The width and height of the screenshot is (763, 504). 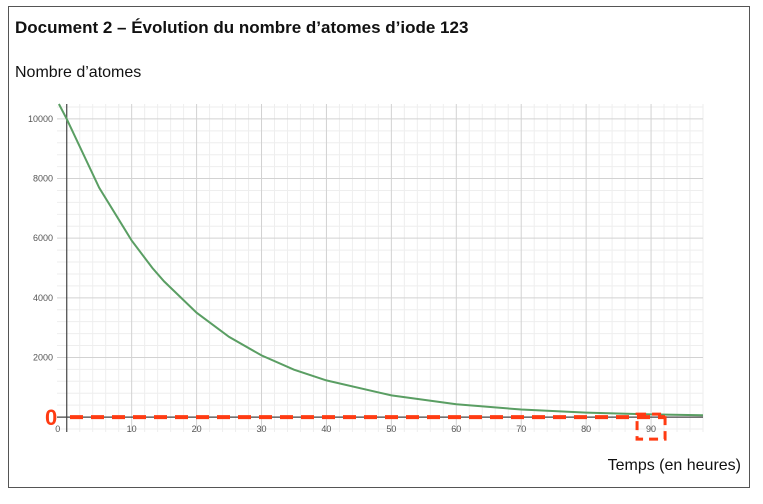 I want to click on x-tick-label: 90, so click(x=651, y=429).